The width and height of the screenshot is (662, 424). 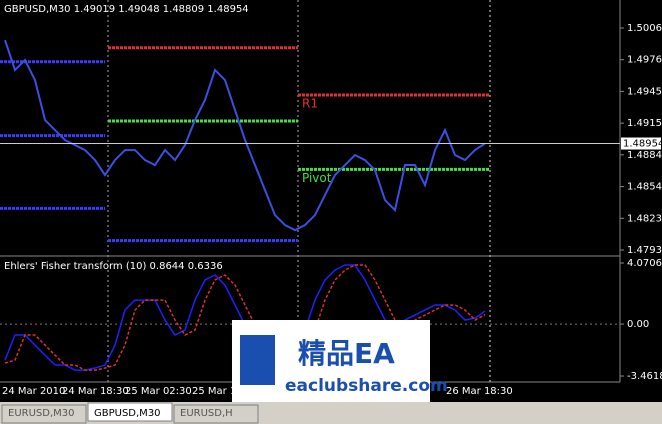 What do you see at coordinates (317, 178) in the screenshot?
I see `level-label: Pivot` at bounding box center [317, 178].